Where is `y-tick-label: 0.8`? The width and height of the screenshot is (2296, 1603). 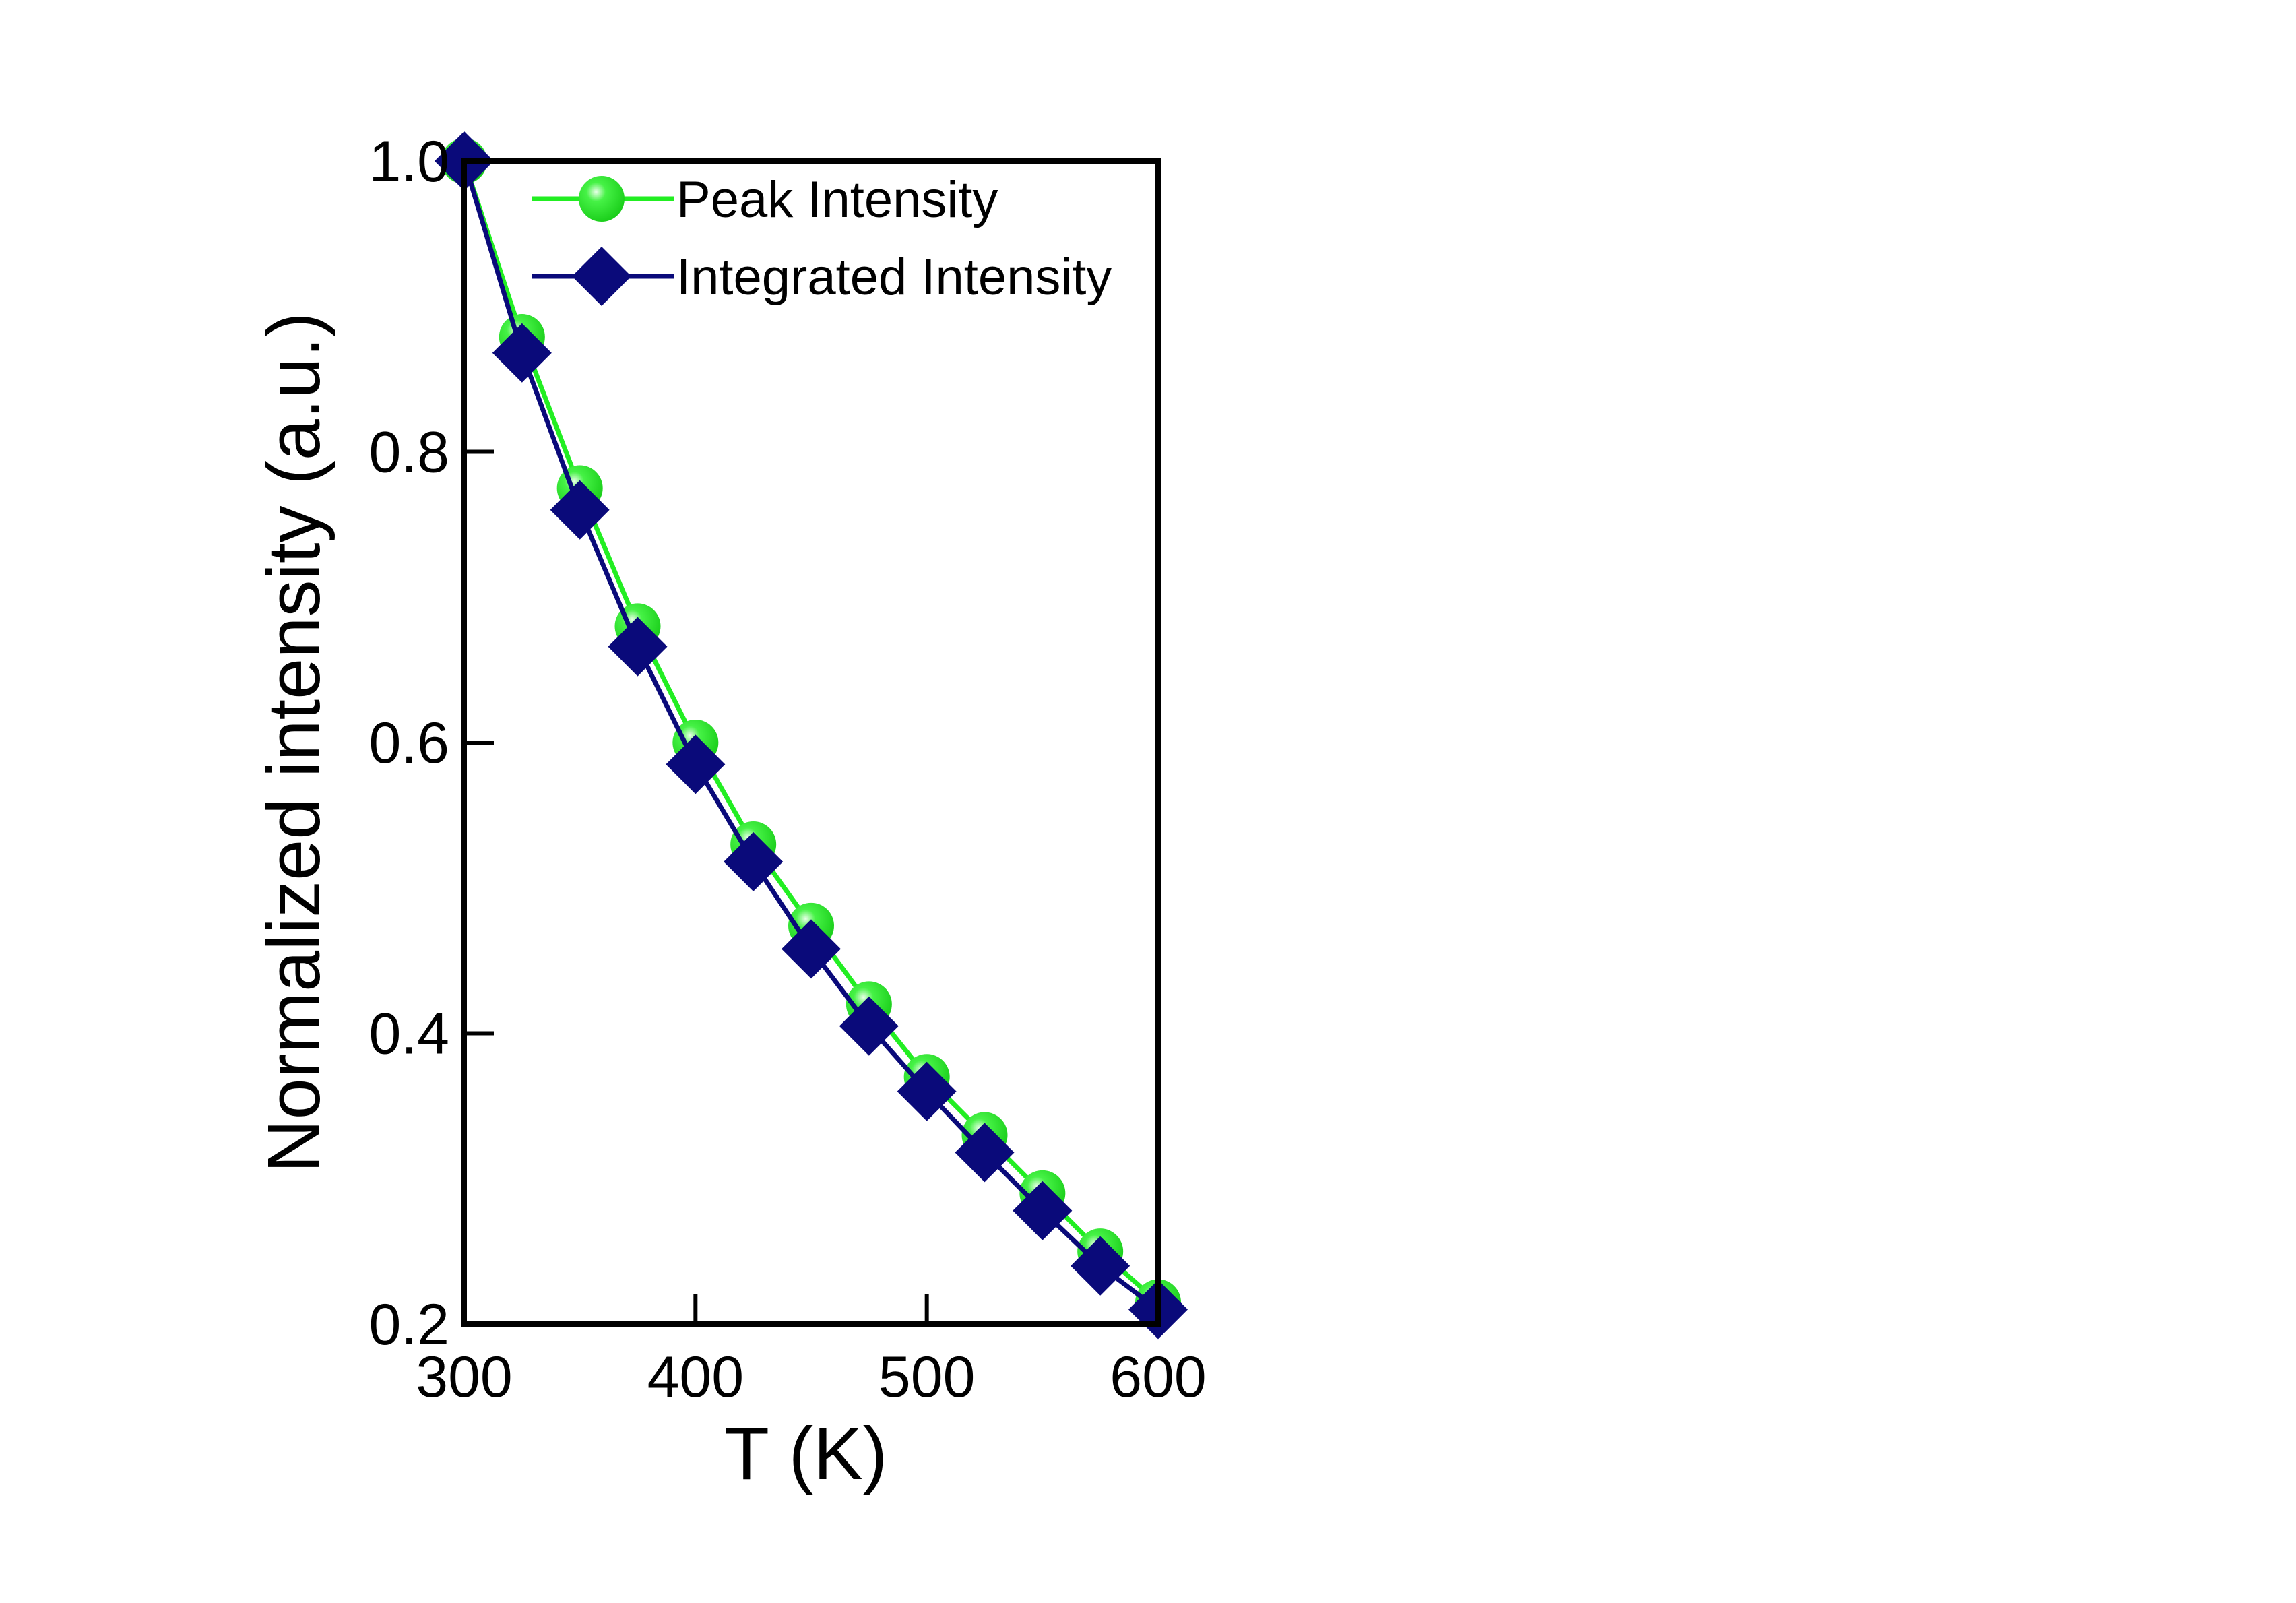 y-tick-label: 0.8 is located at coordinates (409, 452).